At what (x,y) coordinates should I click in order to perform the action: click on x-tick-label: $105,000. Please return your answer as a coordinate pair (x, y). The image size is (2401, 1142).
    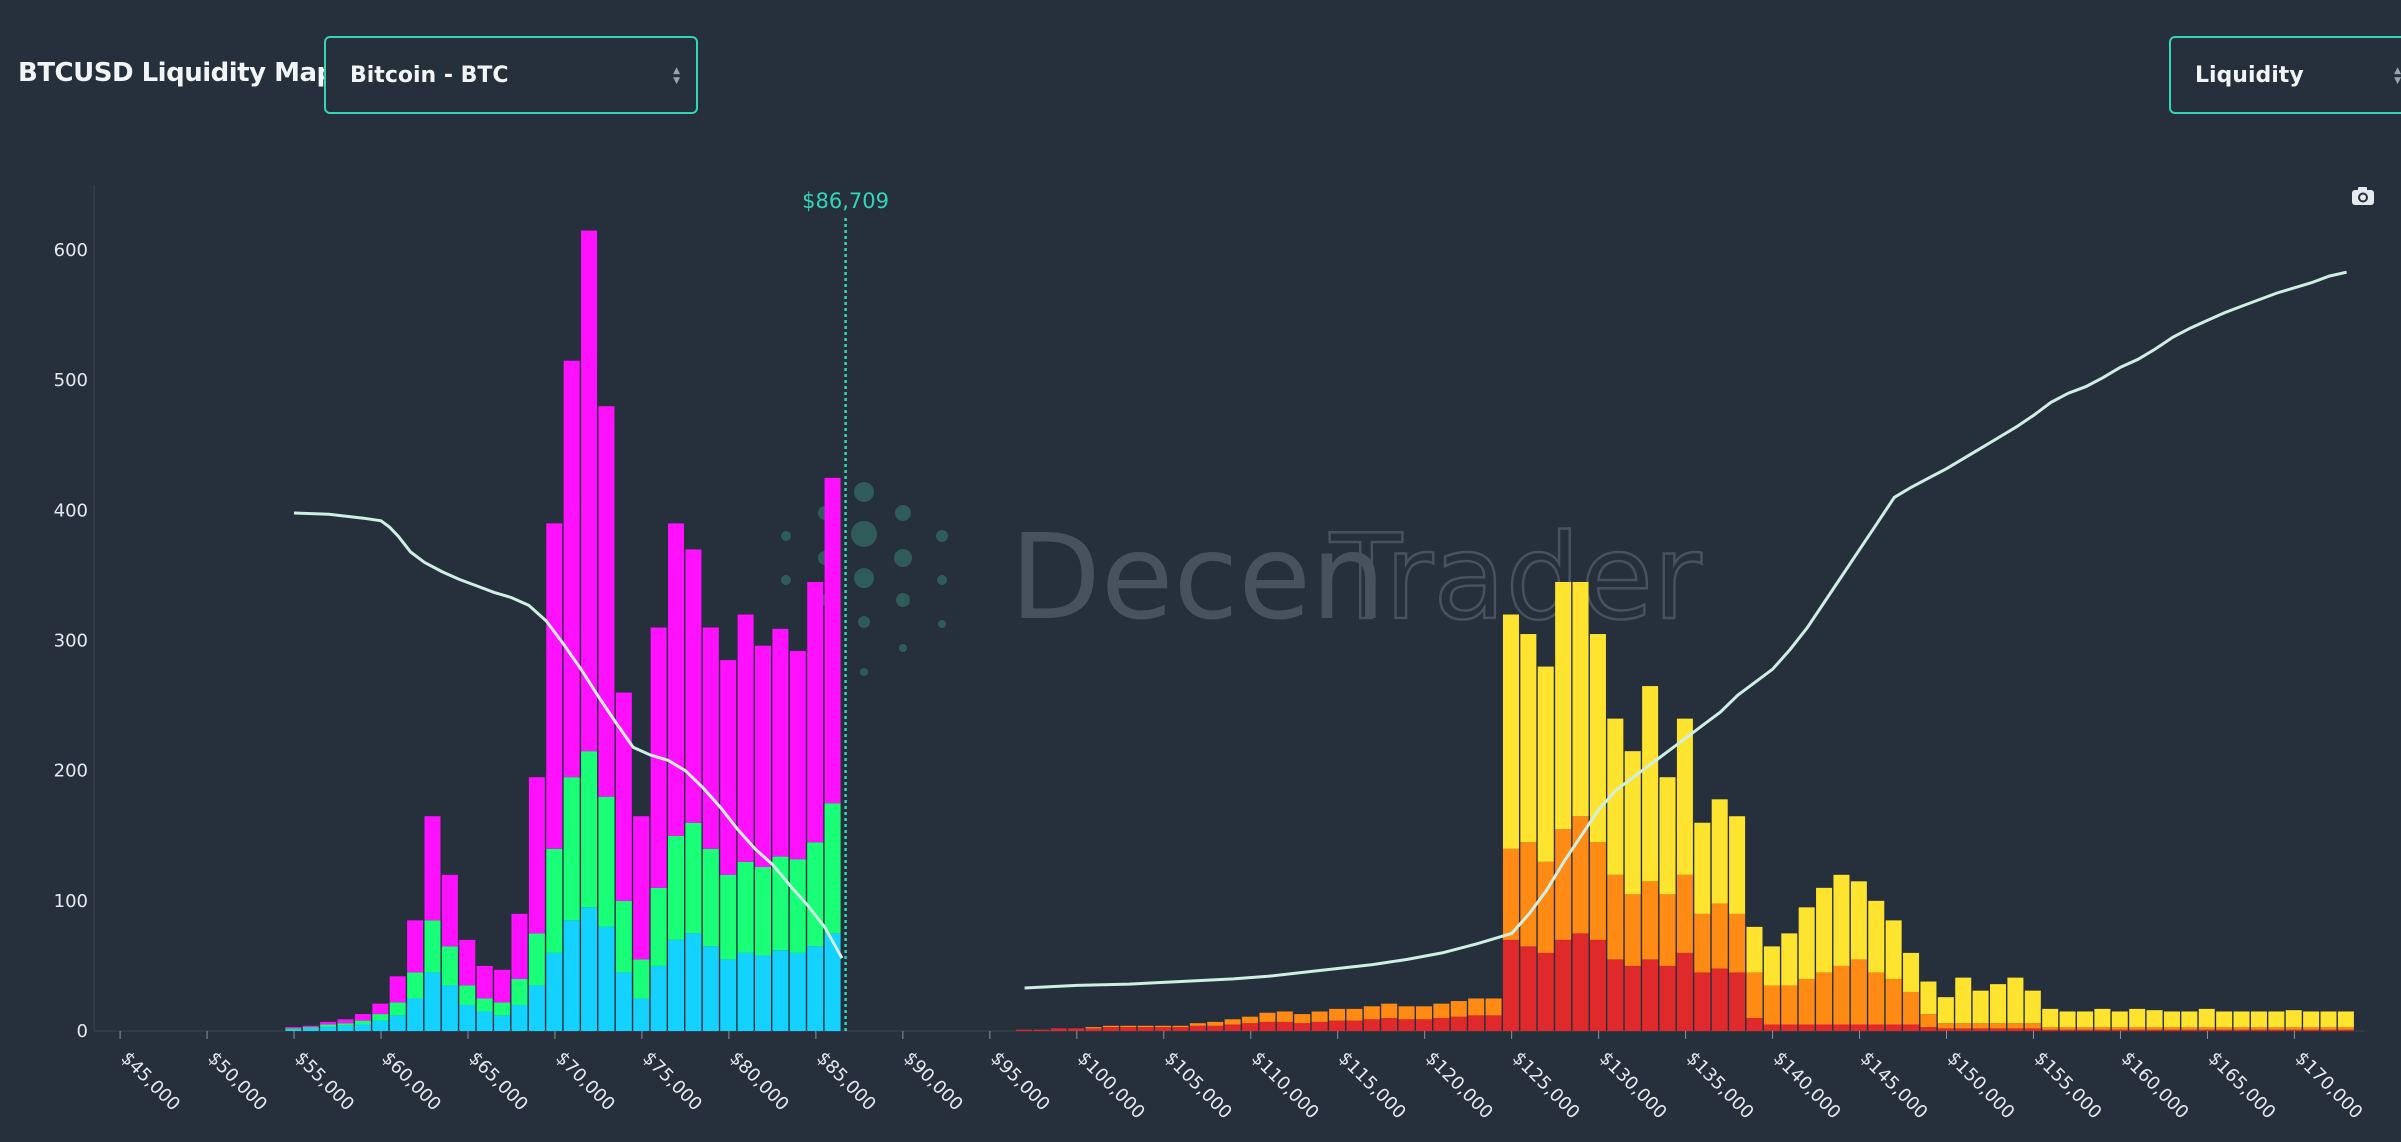
    Looking at the image, I should click on (1198, 1086).